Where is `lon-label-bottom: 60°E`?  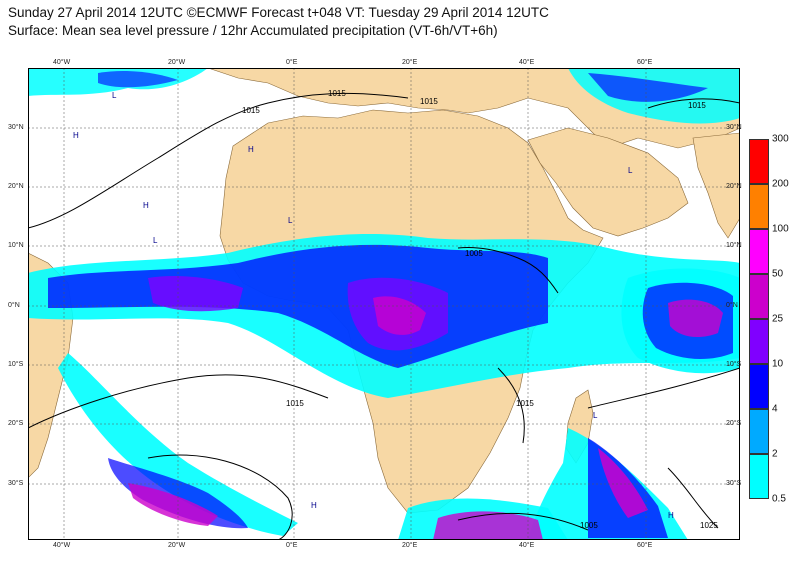
lon-label-bottom: 60°E is located at coordinates (645, 545).